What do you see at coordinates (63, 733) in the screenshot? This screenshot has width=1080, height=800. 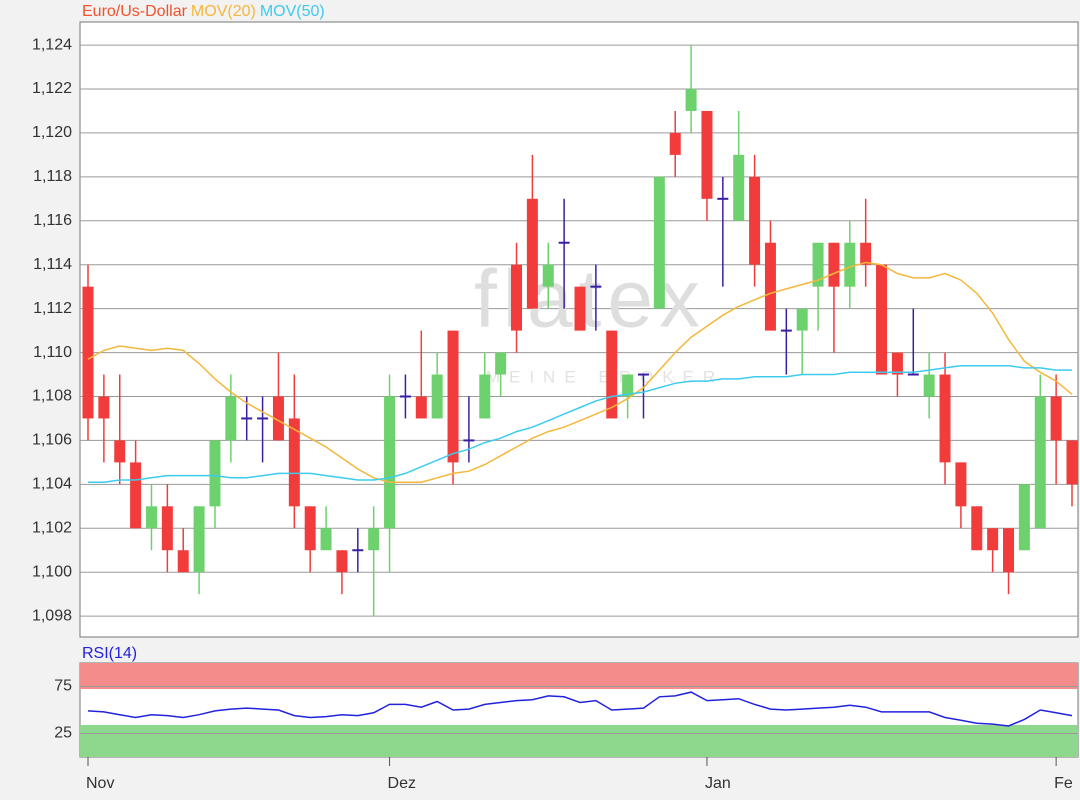 I see `y-tick-label: 25` at bounding box center [63, 733].